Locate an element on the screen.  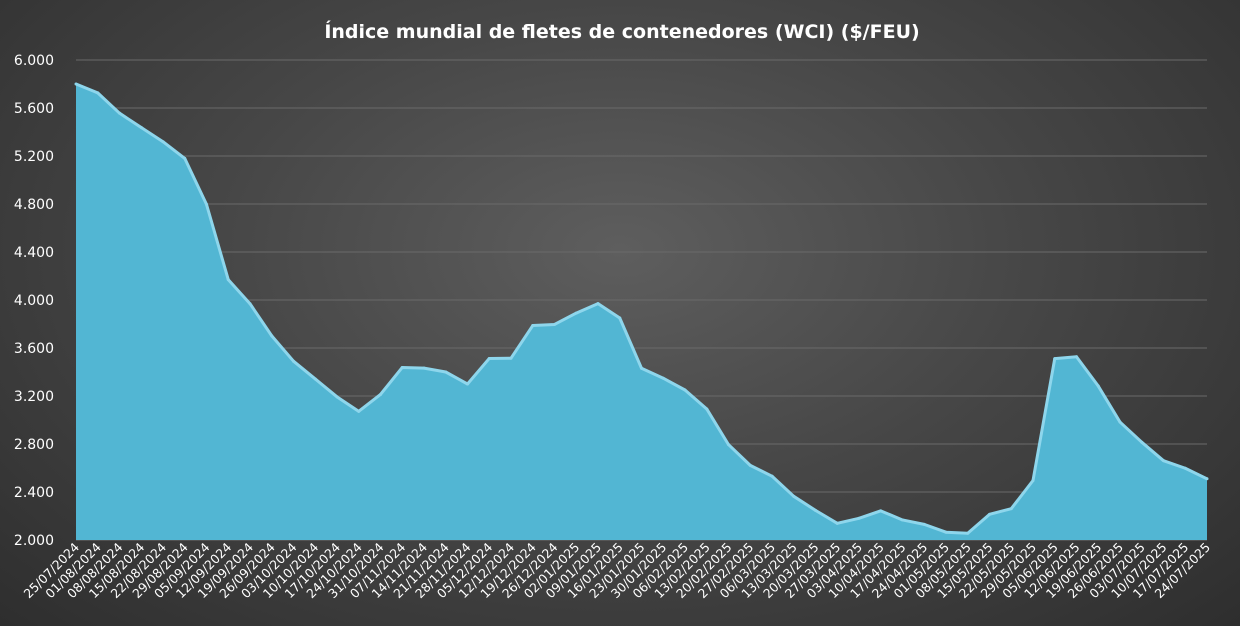
y-tick-label: 3.600 is located at coordinates (34, 349).